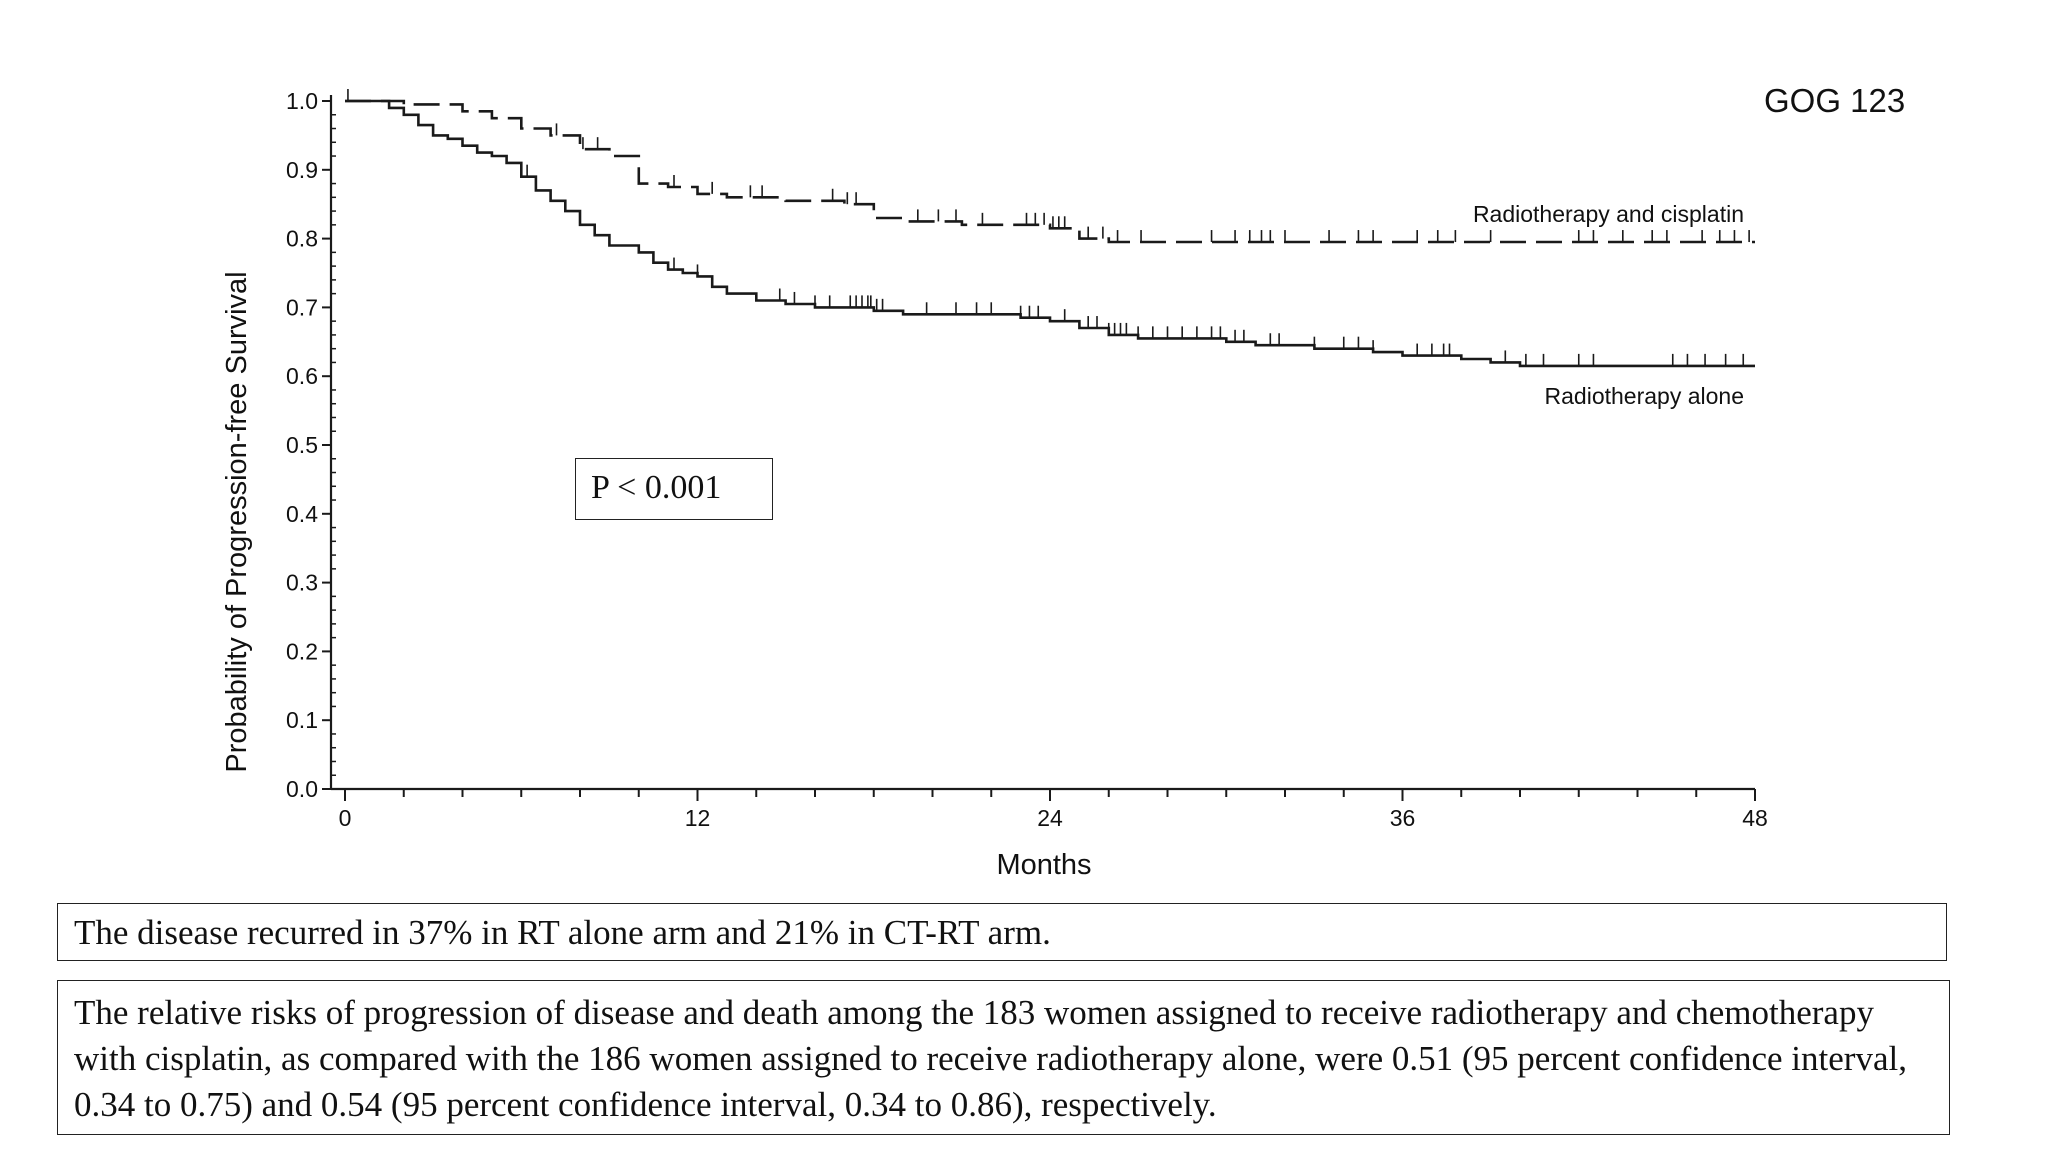 This screenshot has width=2048, height=1152. What do you see at coordinates (302, 307) in the screenshot?
I see `y-tick-label: 0.7` at bounding box center [302, 307].